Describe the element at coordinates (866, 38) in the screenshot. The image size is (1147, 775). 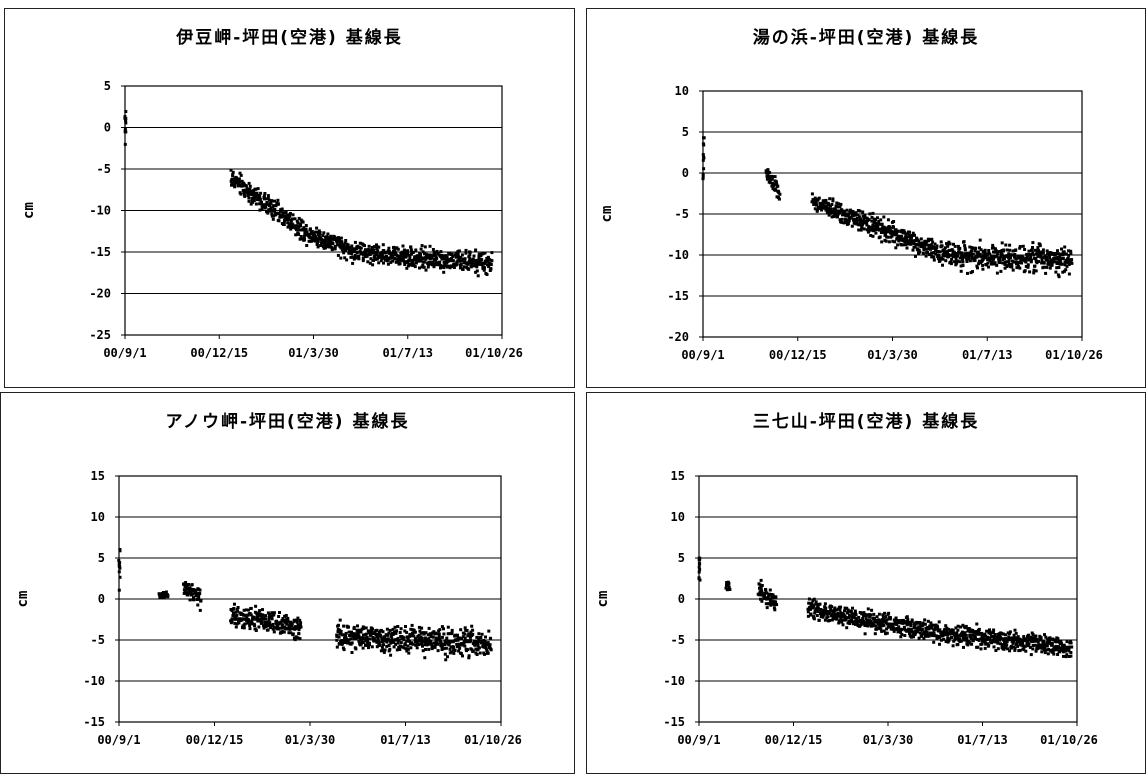
I see `chart-title: 湯の浜-坪田(空港) 基線長` at that location.